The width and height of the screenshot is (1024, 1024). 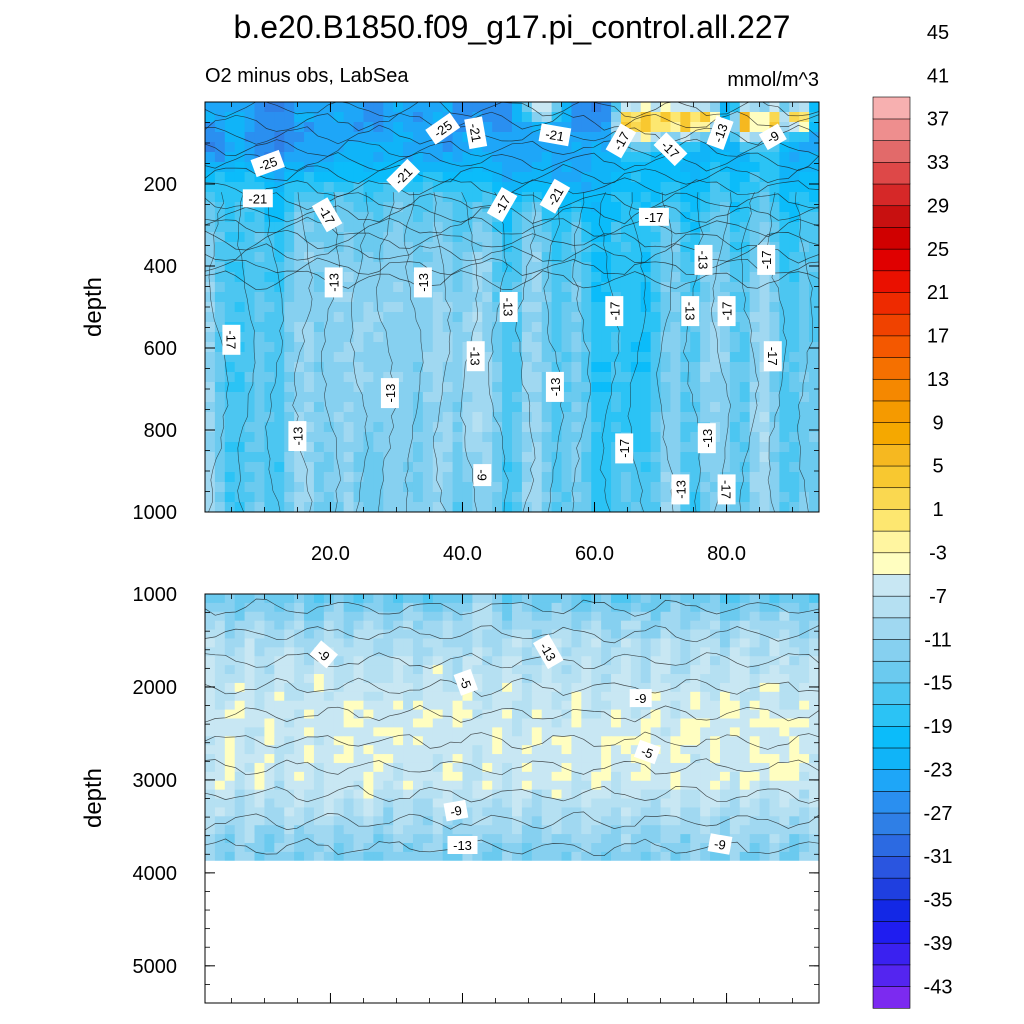 What do you see at coordinates (891, 520) in the screenshot?
I see `colorbar-swatch` at bounding box center [891, 520].